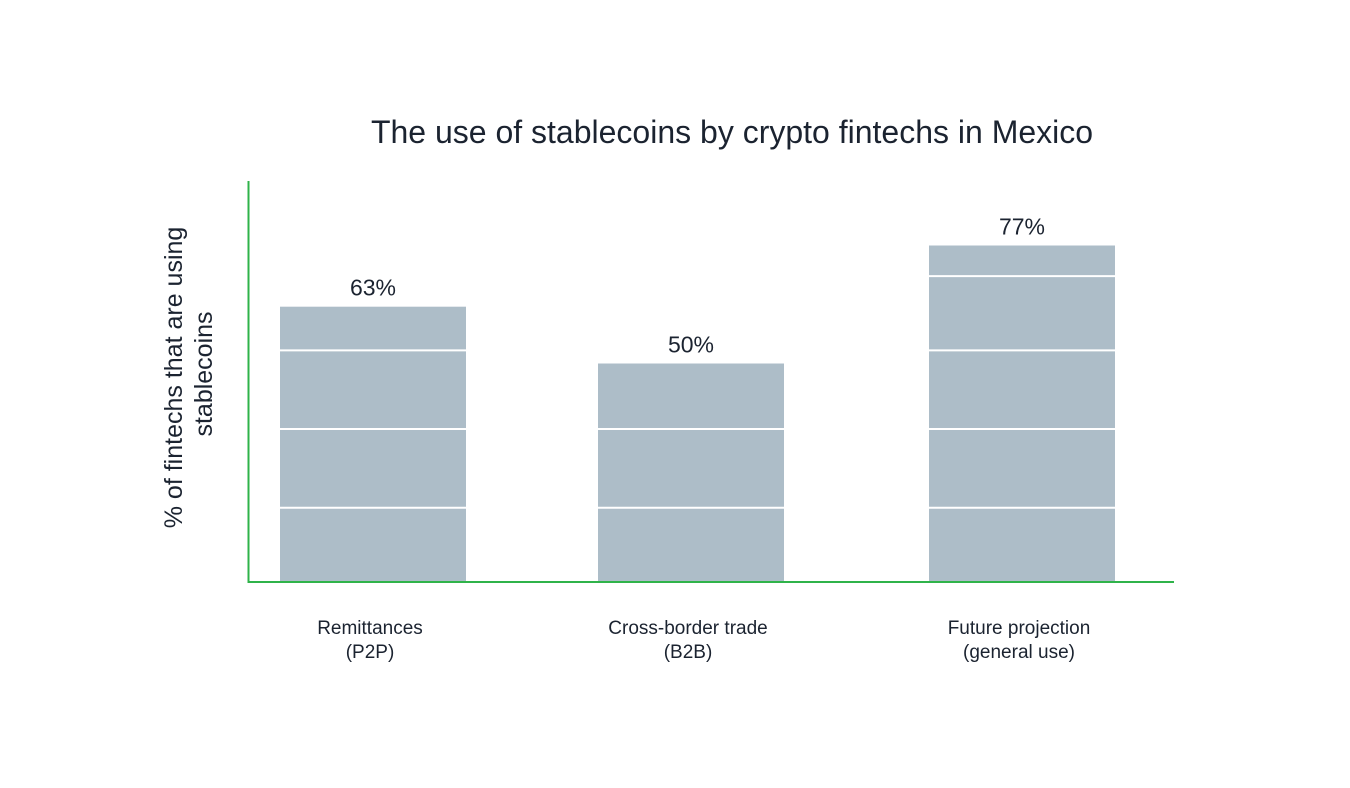 Image resolution: width=1350 pixels, height=788 pixels. I want to click on category-label-line-1: Remittances, so click(370, 628).